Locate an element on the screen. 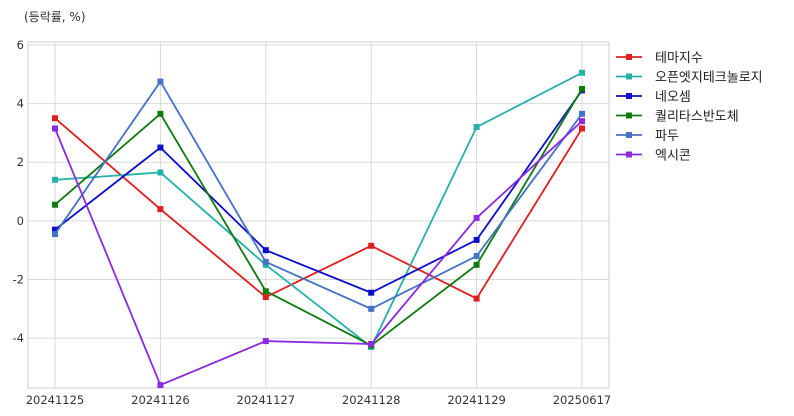 This screenshot has height=416, width=794. legend-label: 네오셈 is located at coordinates (673, 97).